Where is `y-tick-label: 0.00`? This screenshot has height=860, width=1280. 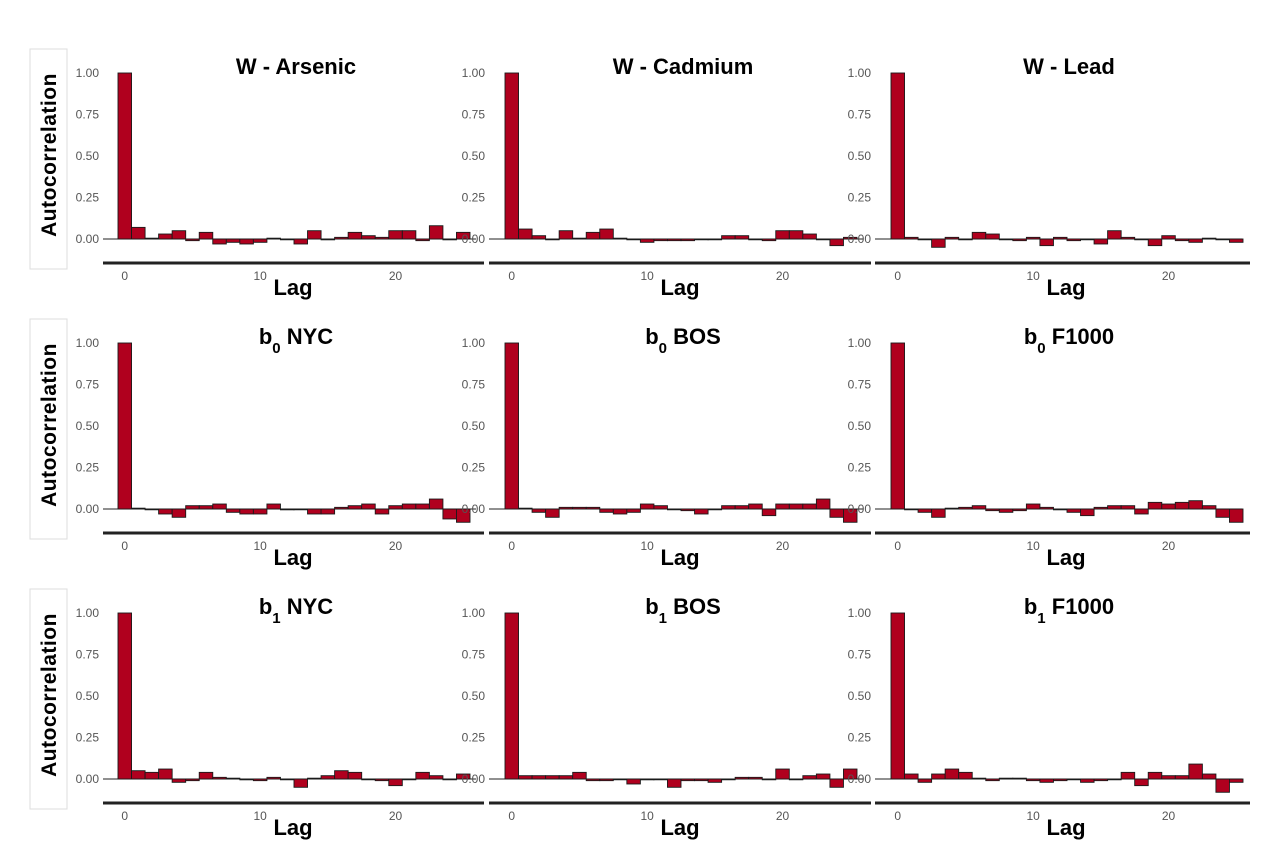 y-tick-label: 0.00 is located at coordinates (88, 239).